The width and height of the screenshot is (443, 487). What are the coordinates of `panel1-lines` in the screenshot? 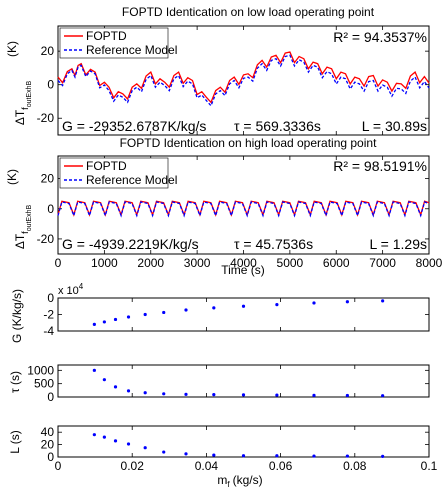 It's located at (243, 79).